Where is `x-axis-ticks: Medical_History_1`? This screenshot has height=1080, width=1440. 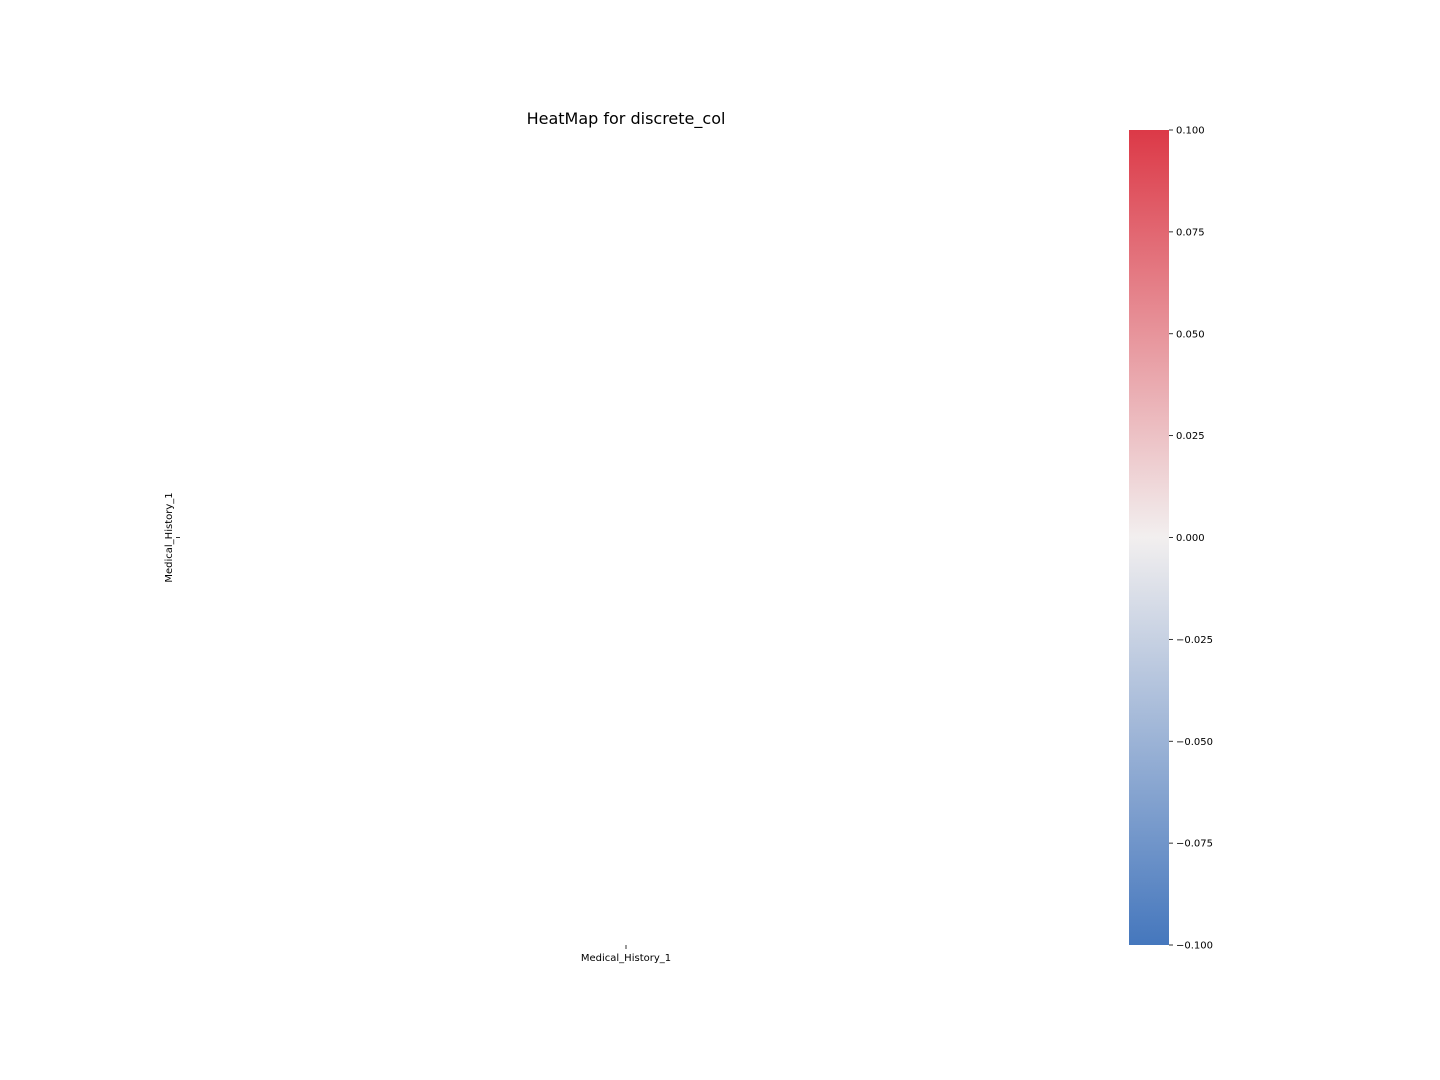
x-axis-ticks: Medical_History_1 is located at coordinates (626, 954).